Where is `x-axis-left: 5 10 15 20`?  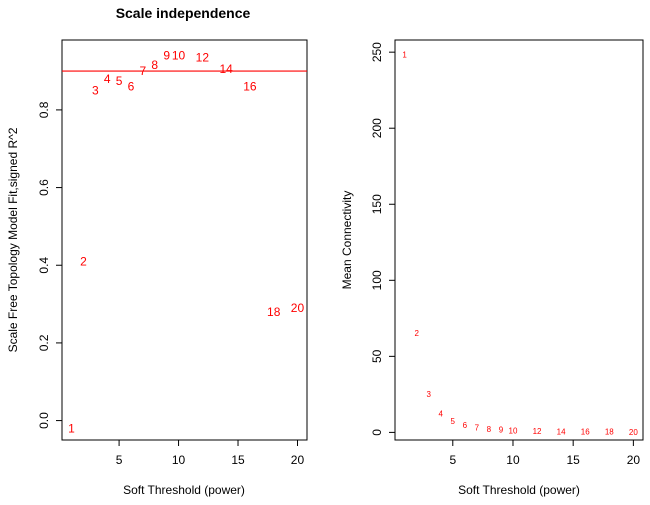
x-axis-left: 5 10 15 20 is located at coordinates (210, 453).